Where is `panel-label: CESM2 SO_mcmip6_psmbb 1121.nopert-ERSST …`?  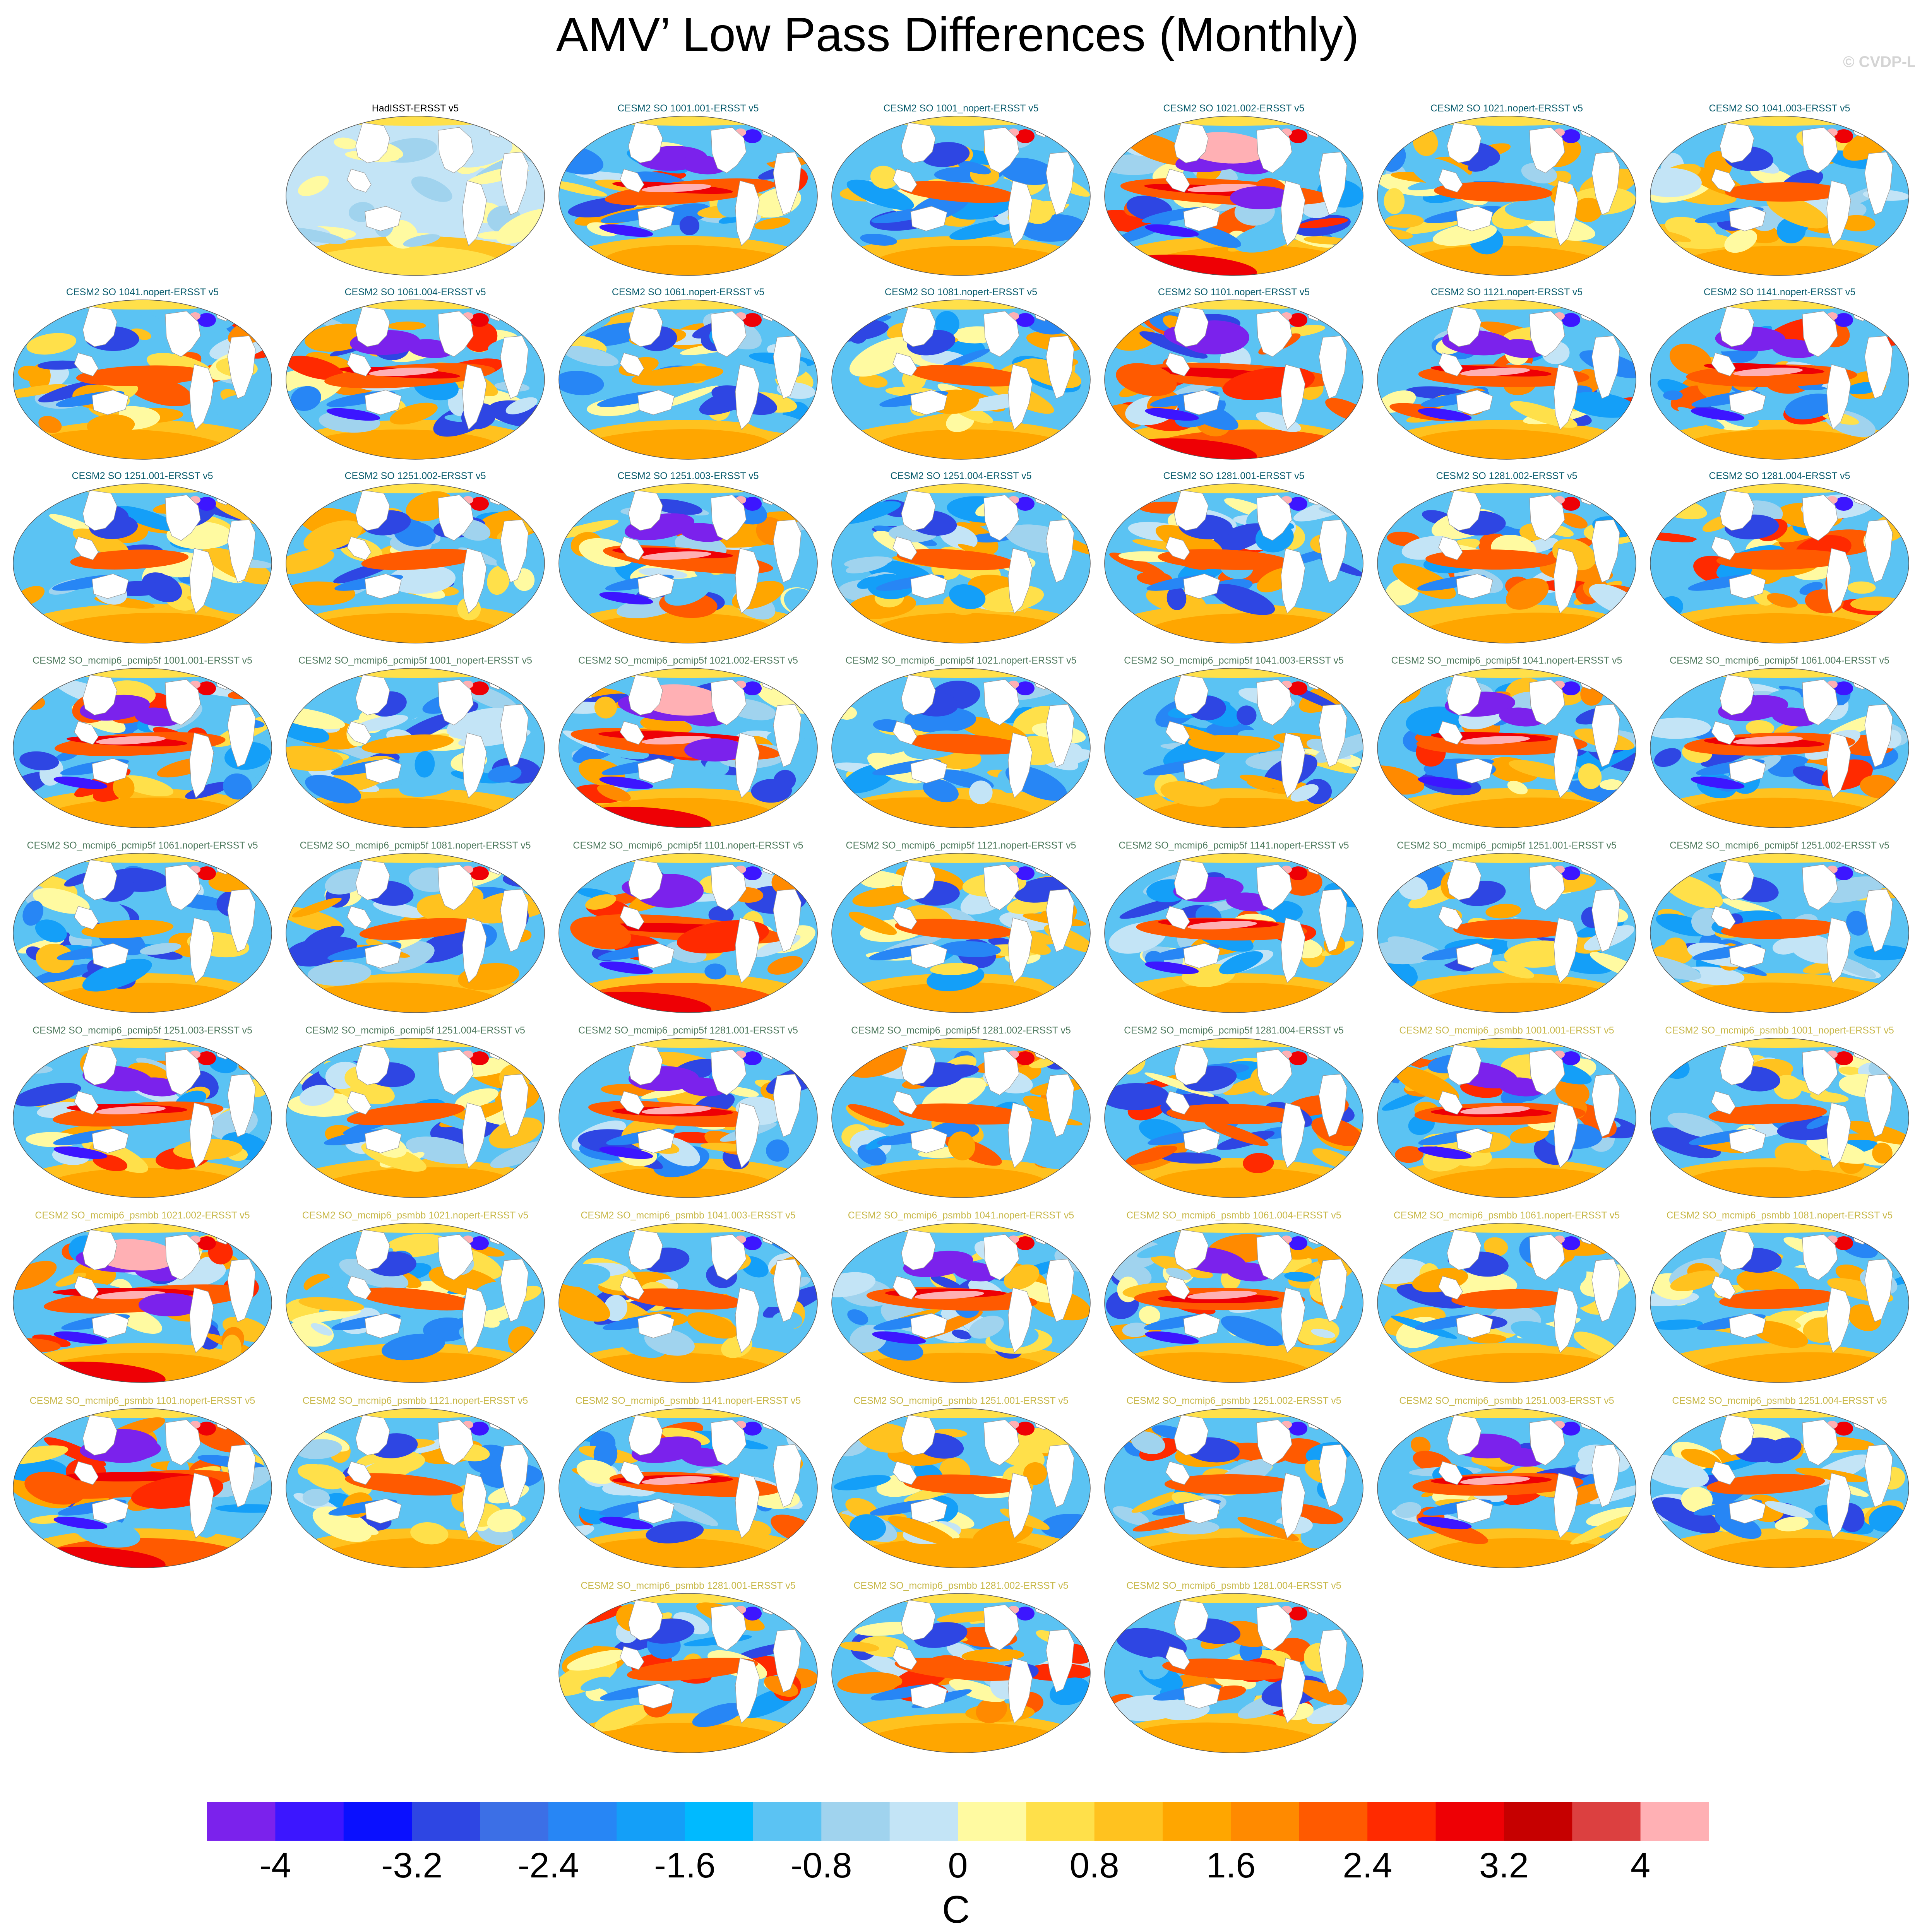 panel-label: CESM2 SO_mcmip6_psmbb 1121.nopert-ERSST … is located at coordinates (415, 1400).